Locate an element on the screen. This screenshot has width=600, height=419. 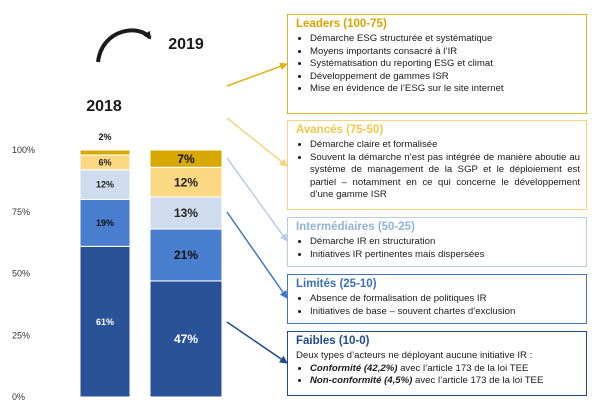
data-label-avancés-2019: 12% is located at coordinates (186, 182).